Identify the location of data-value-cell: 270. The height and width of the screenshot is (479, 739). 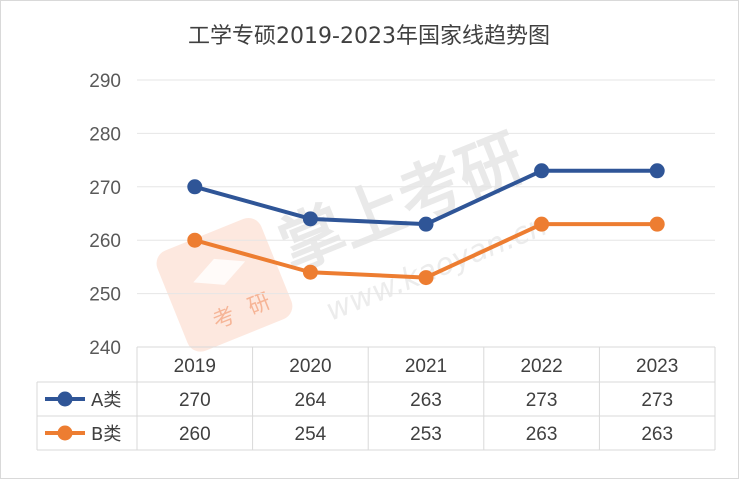
(195, 400).